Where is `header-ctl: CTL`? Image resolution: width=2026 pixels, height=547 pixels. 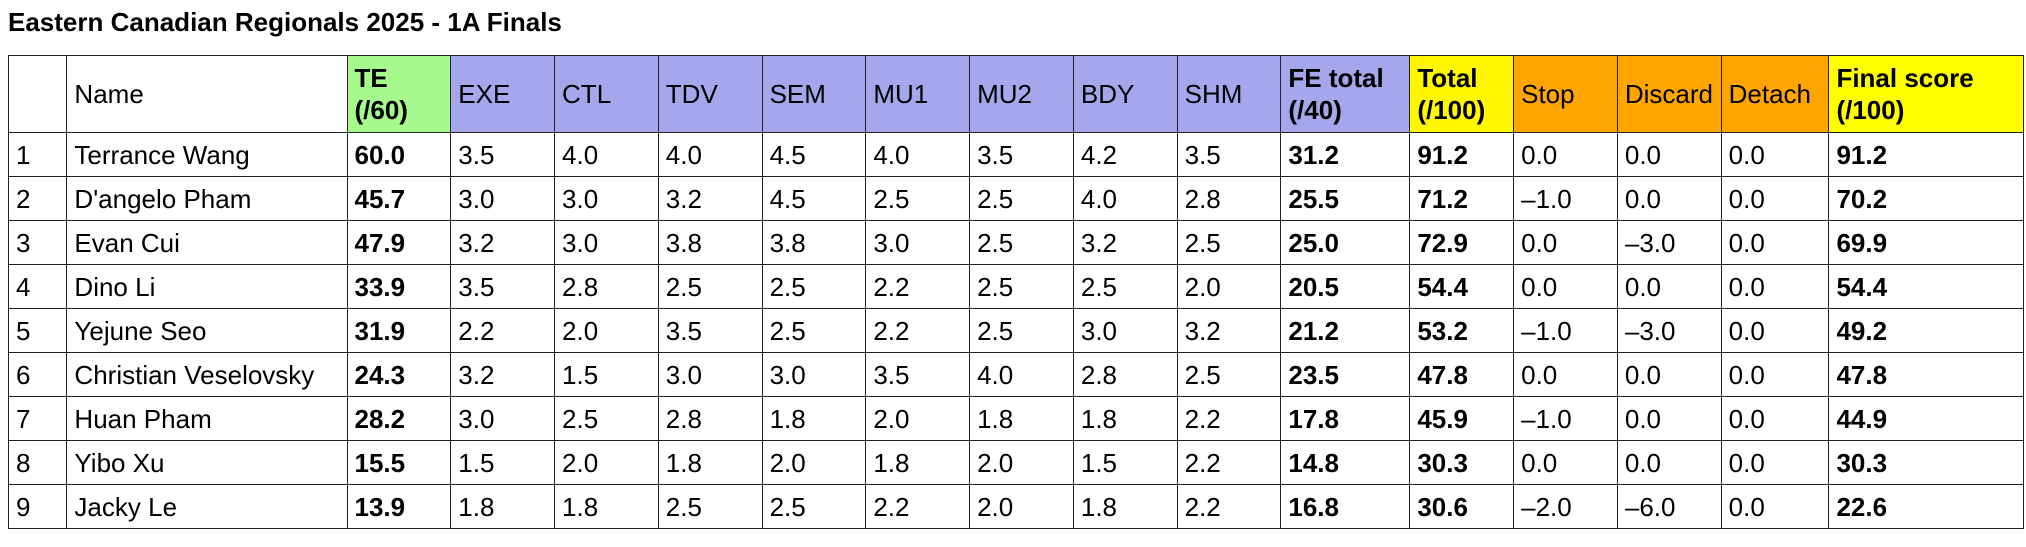 header-ctl: CTL is located at coordinates (606, 94).